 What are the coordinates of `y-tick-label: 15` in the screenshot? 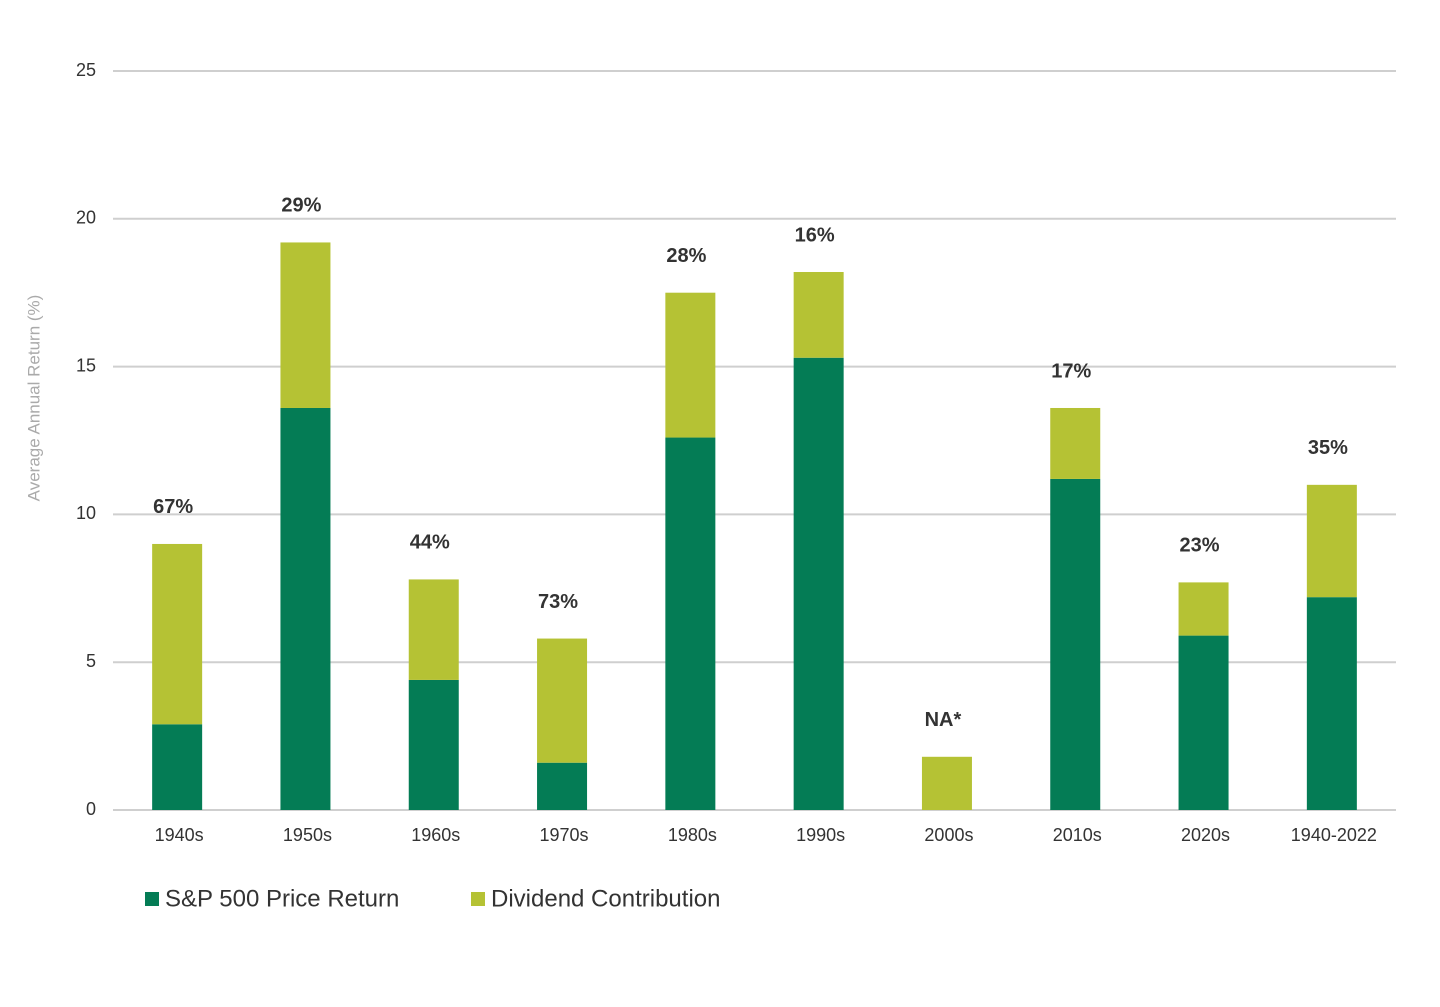 It's located at (86, 365).